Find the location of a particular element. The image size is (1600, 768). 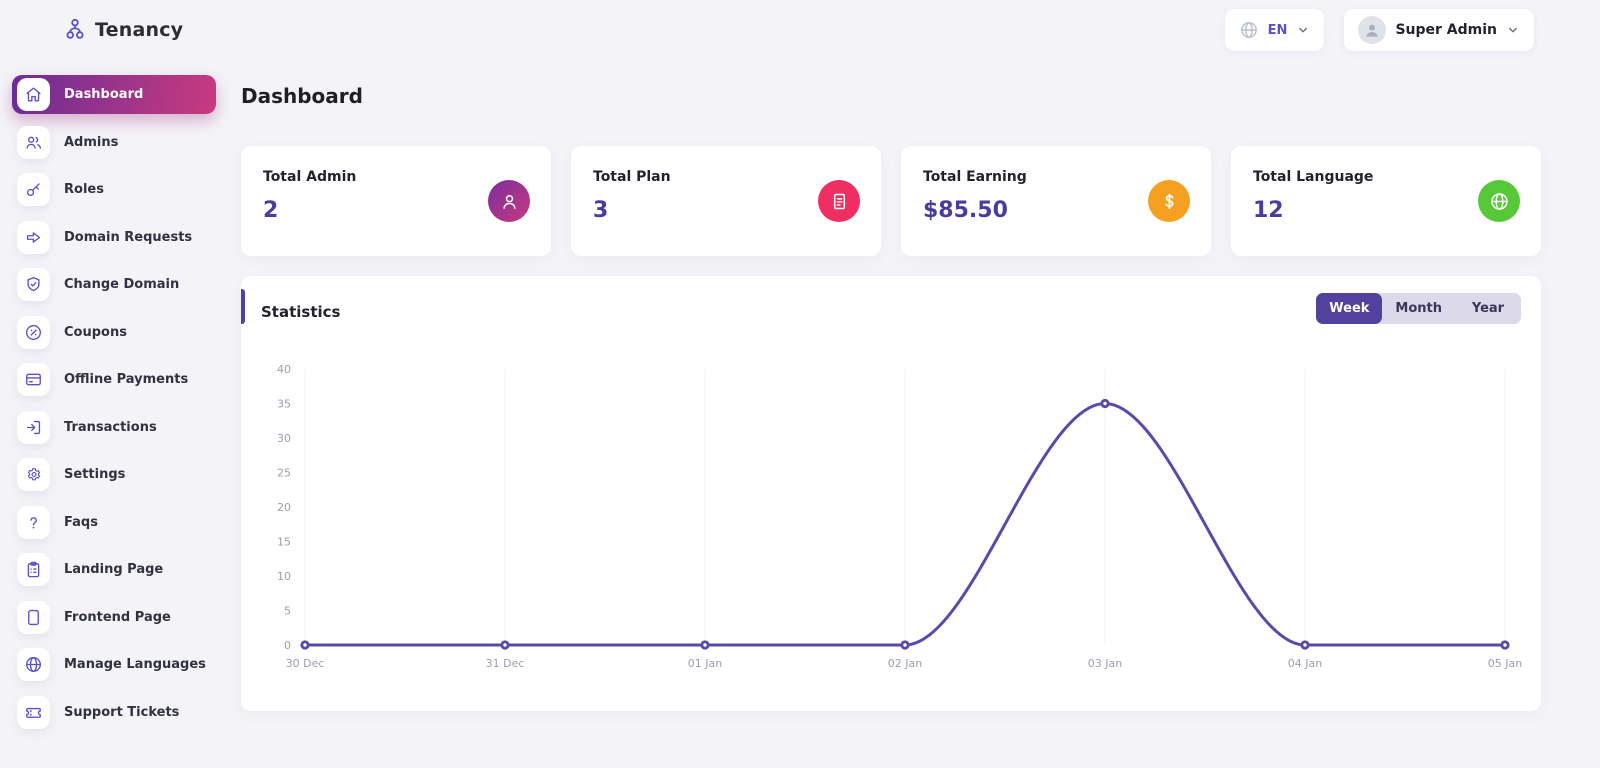

avatar is located at coordinates (1372, 30).